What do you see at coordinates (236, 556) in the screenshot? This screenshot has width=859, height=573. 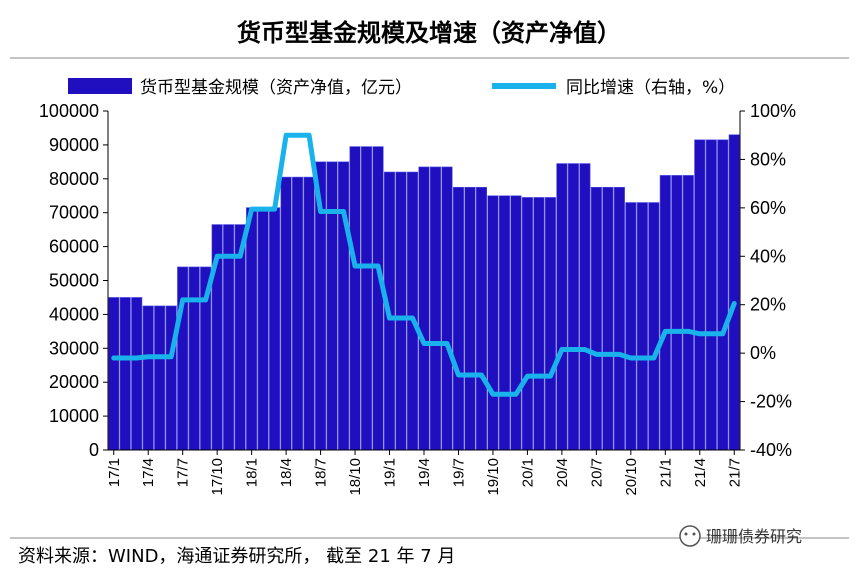 I see `source-note: 资料来源：WIND，海通证券研究所， 截至 21 年 7 月` at bounding box center [236, 556].